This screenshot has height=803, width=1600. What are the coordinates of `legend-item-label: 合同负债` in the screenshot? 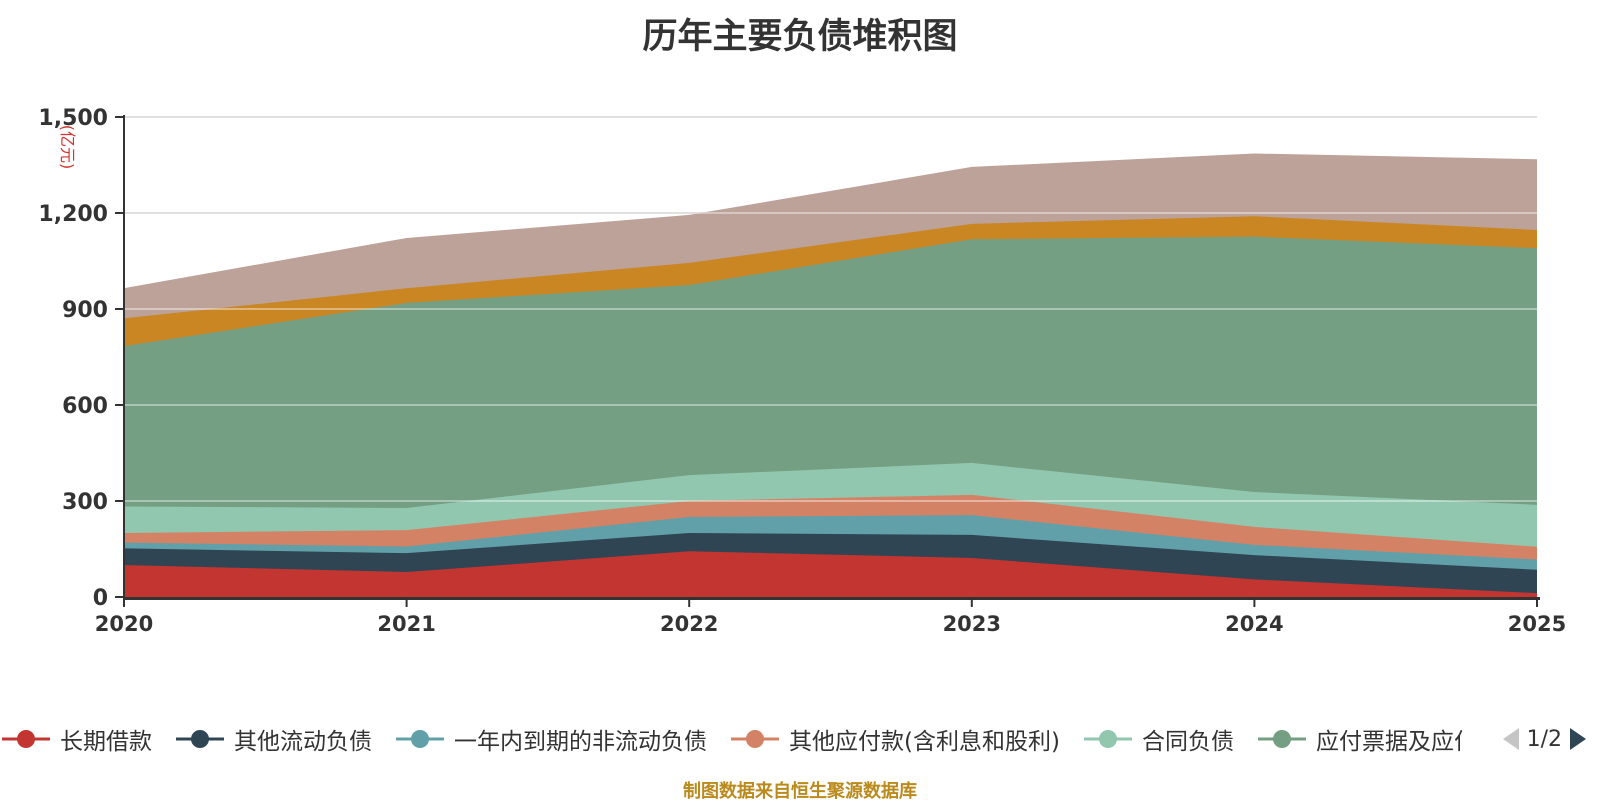 It's located at (1187, 742).